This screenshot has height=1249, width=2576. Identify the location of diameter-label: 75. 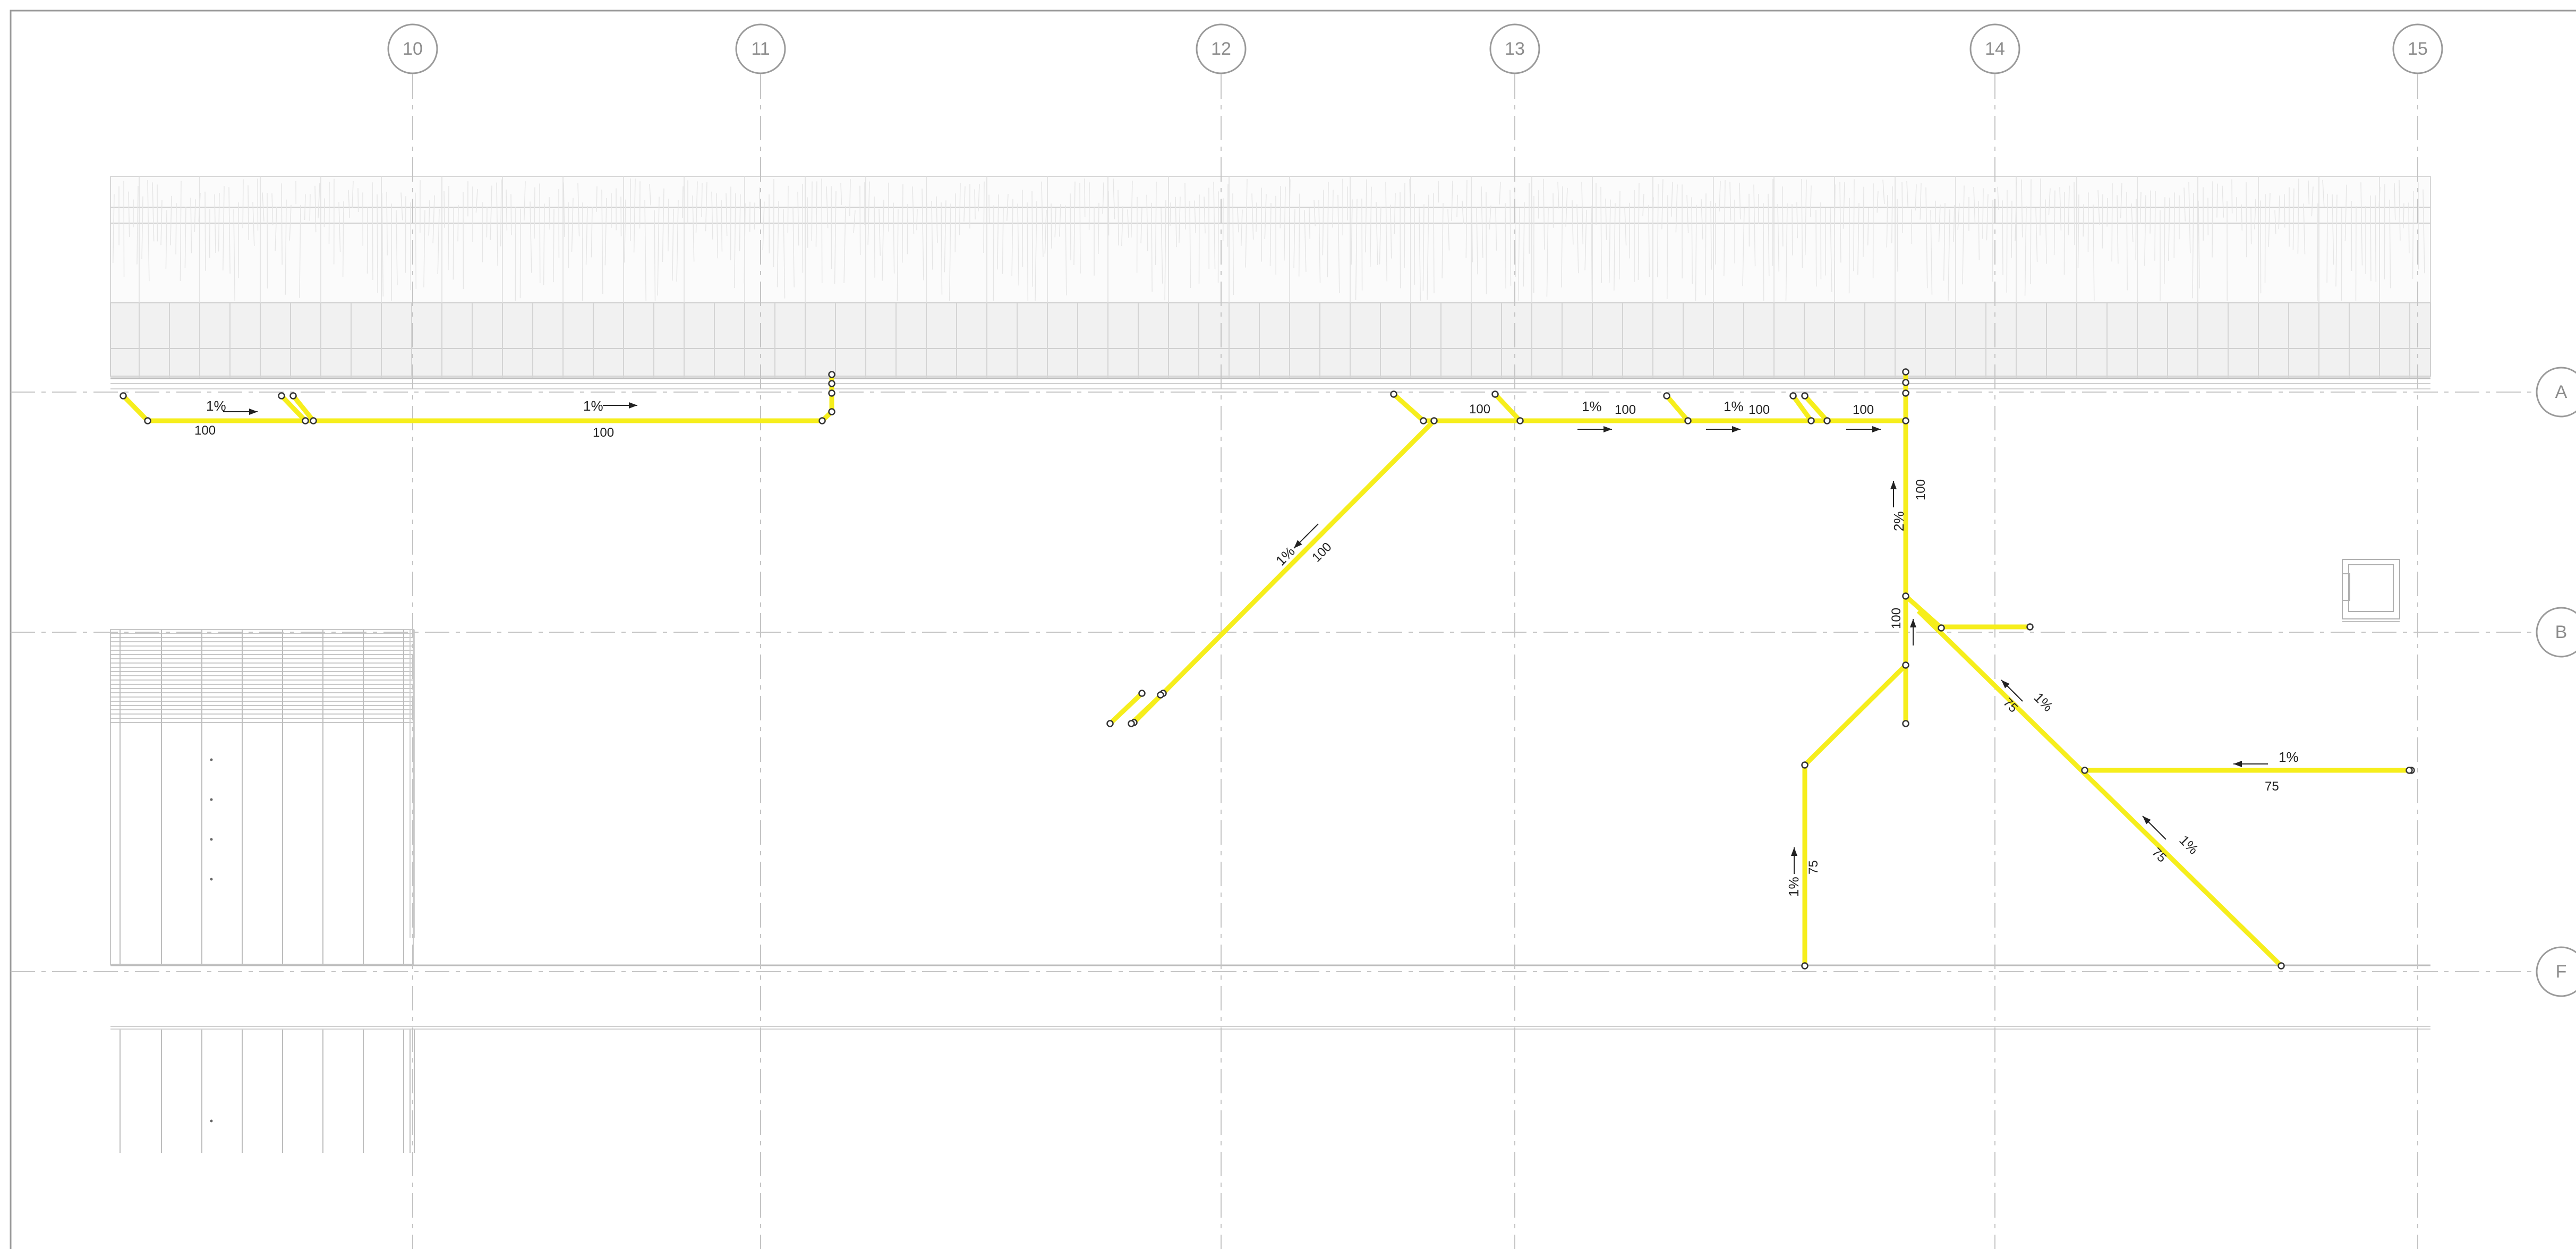
(2159, 855).